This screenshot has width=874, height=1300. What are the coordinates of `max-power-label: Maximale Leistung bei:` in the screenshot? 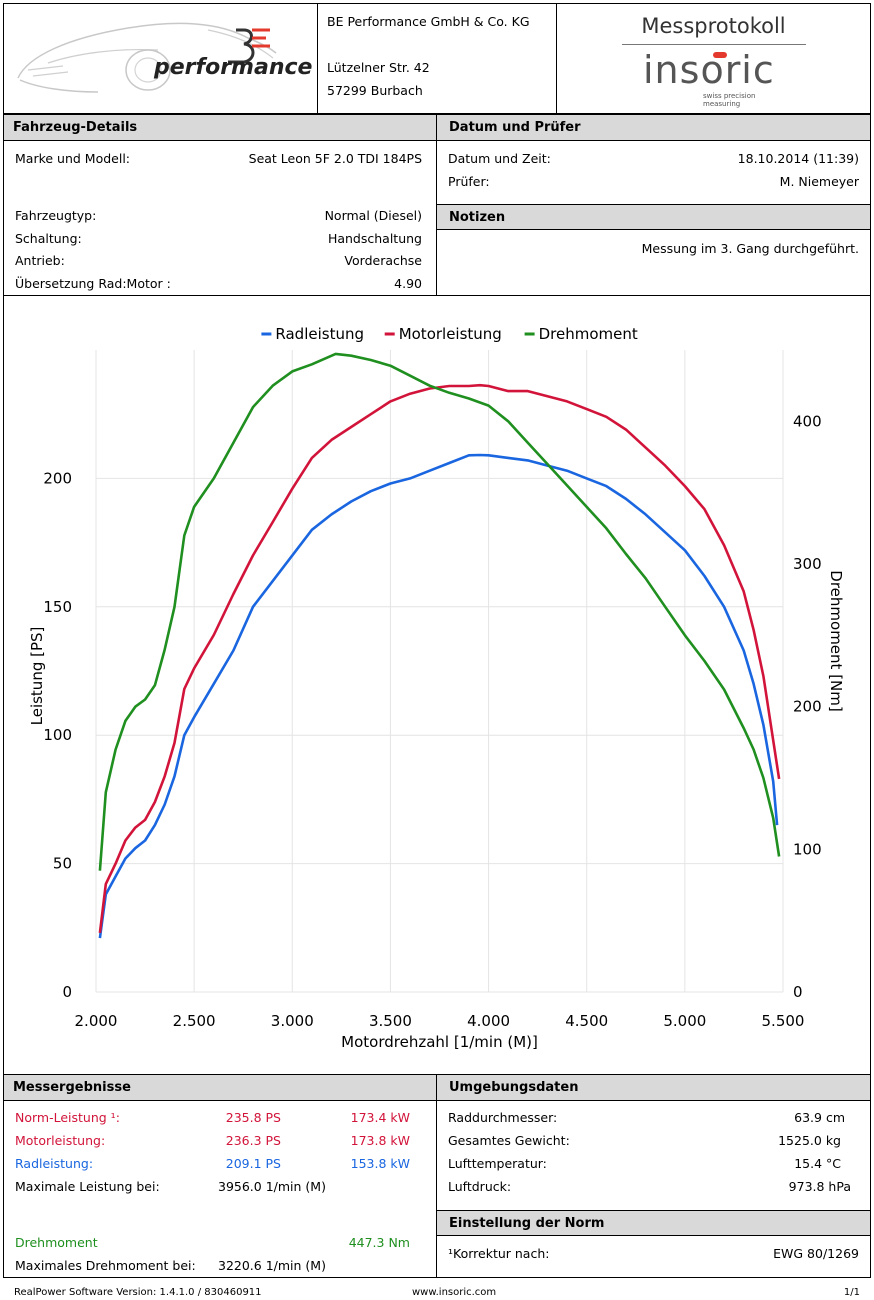 It's located at (87, 1186).